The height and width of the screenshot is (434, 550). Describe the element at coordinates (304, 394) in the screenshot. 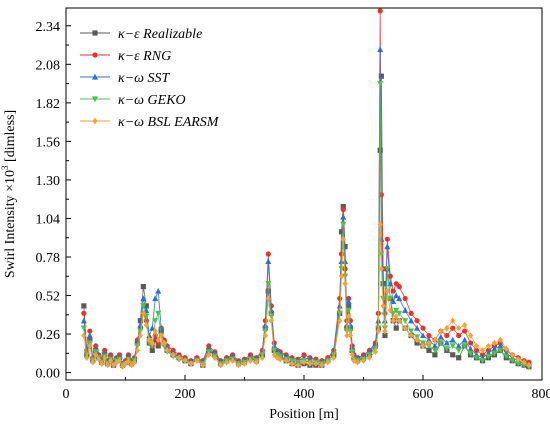

I see `x-tick-label: 400` at that location.